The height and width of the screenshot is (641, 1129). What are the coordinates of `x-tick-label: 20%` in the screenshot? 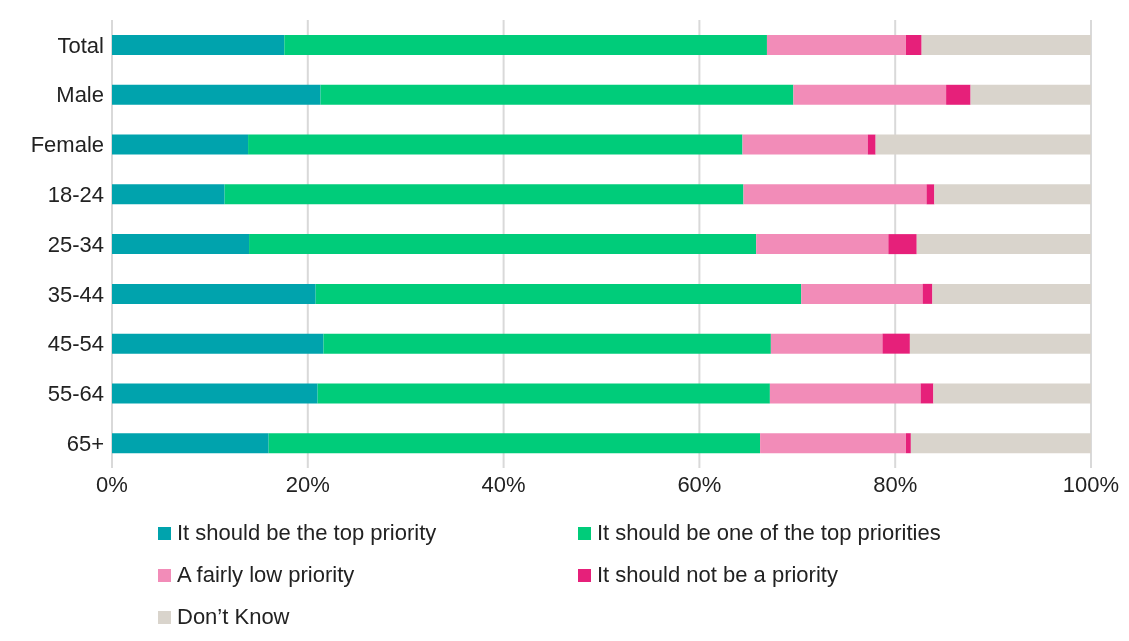 It's located at (307, 484).